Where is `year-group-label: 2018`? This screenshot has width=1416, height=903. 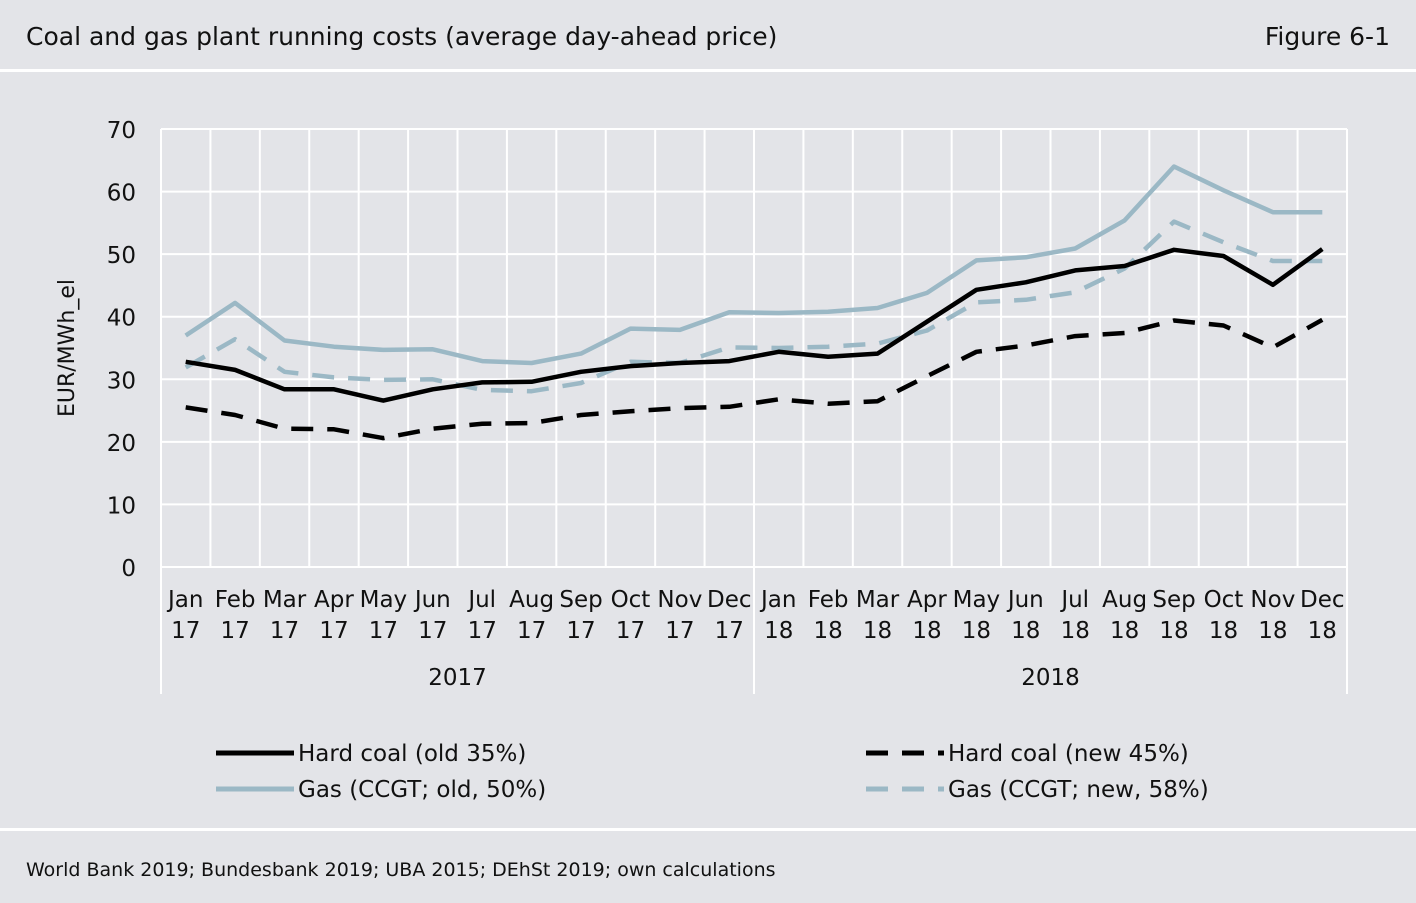 year-group-label: 2018 is located at coordinates (1050, 678).